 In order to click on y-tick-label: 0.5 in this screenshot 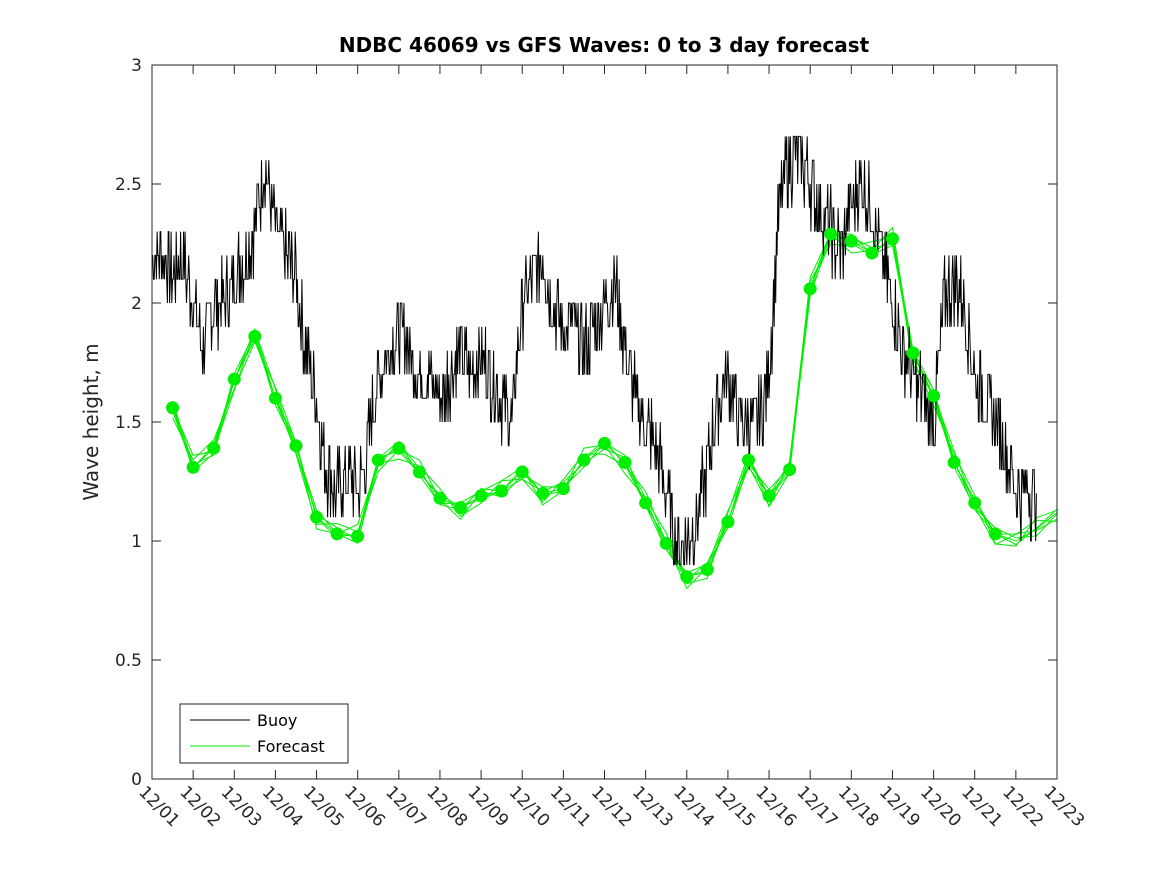, I will do `click(128, 661)`.